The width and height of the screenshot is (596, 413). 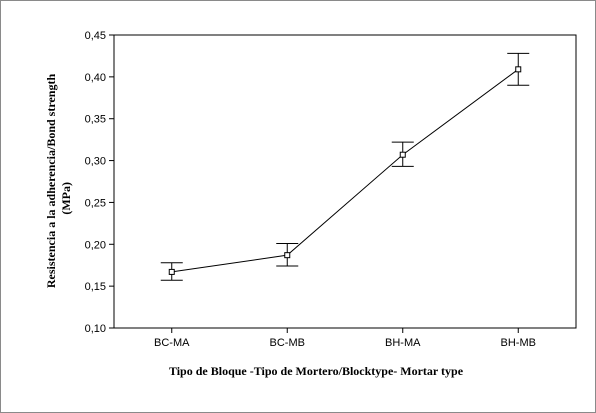 I want to click on y-tick-label: 0,30, so click(x=95, y=162).